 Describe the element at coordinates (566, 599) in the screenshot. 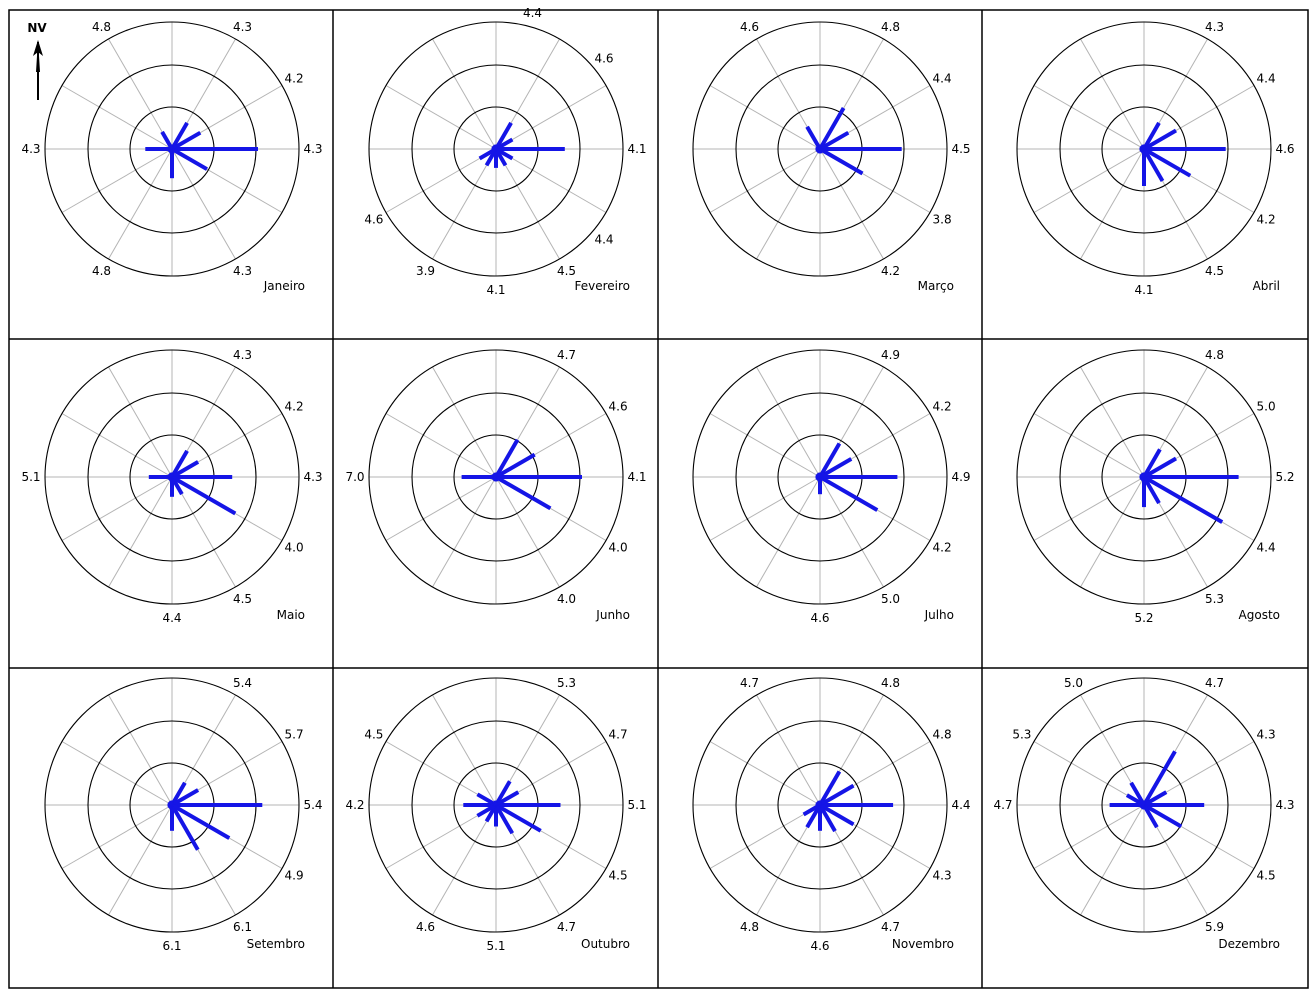

I see `speed-label: 4.0` at that location.